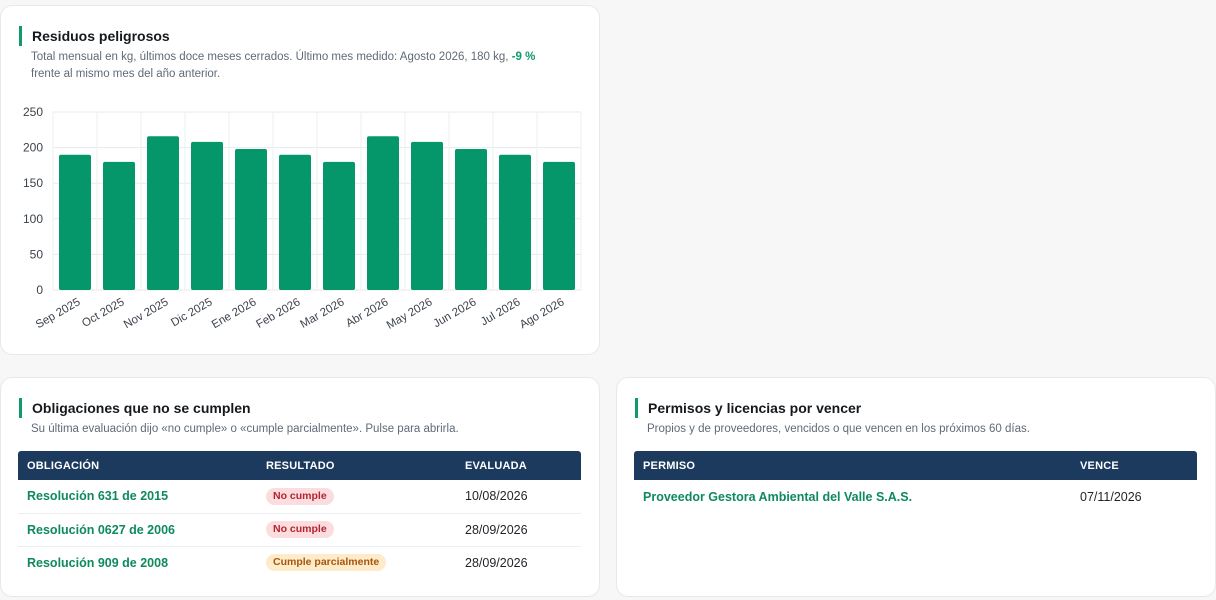  Describe the element at coordinates (33, 219) in the screenshot. I see `y-tick-label: 100` at that location.